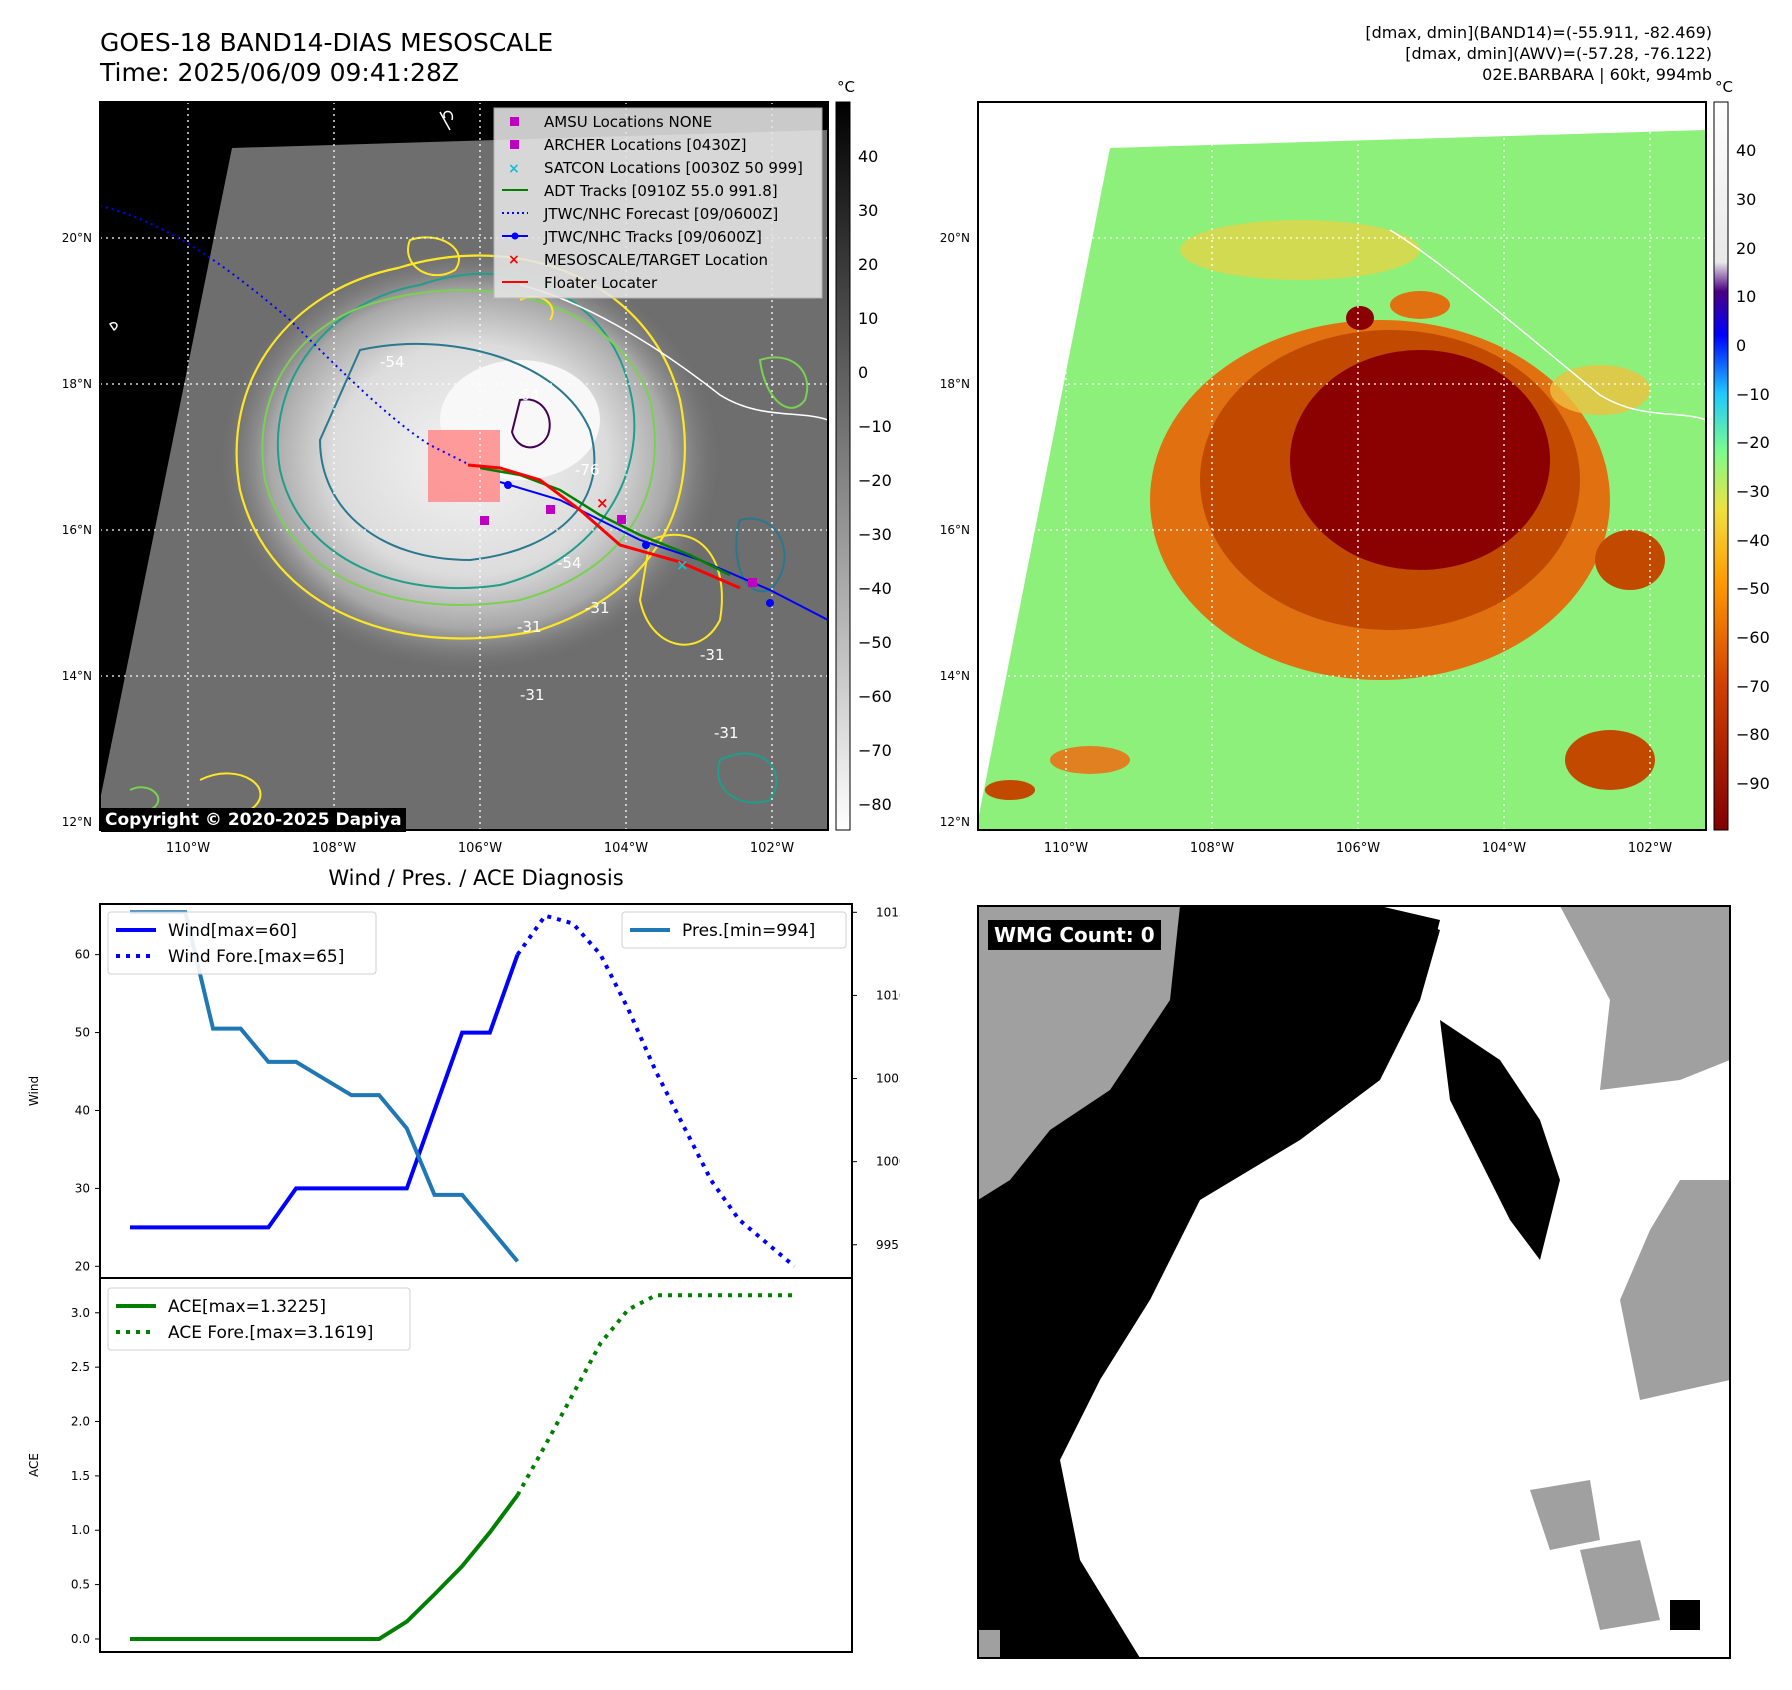 Image resolution: width=1792 pixels, height=1690 pixels. What do you see at coordinates (247, 1307) in the screenshot?
I see `legend-label: ACE[max=1.3225]` at bounding box center [247, 1307].